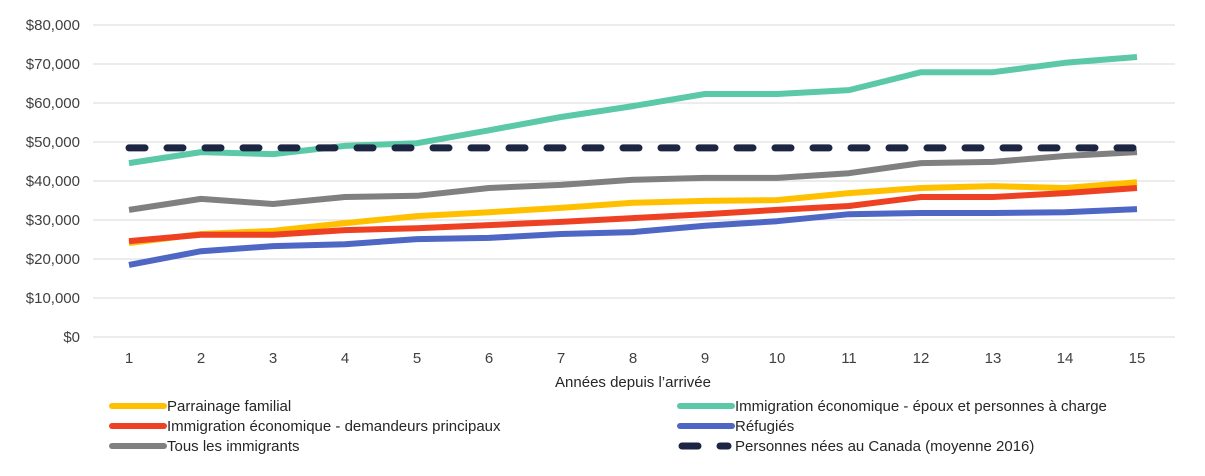 The height and width of the screenshot is (476, 1205). I want to click on y-tick-label: $40,000, so click(53, 181).